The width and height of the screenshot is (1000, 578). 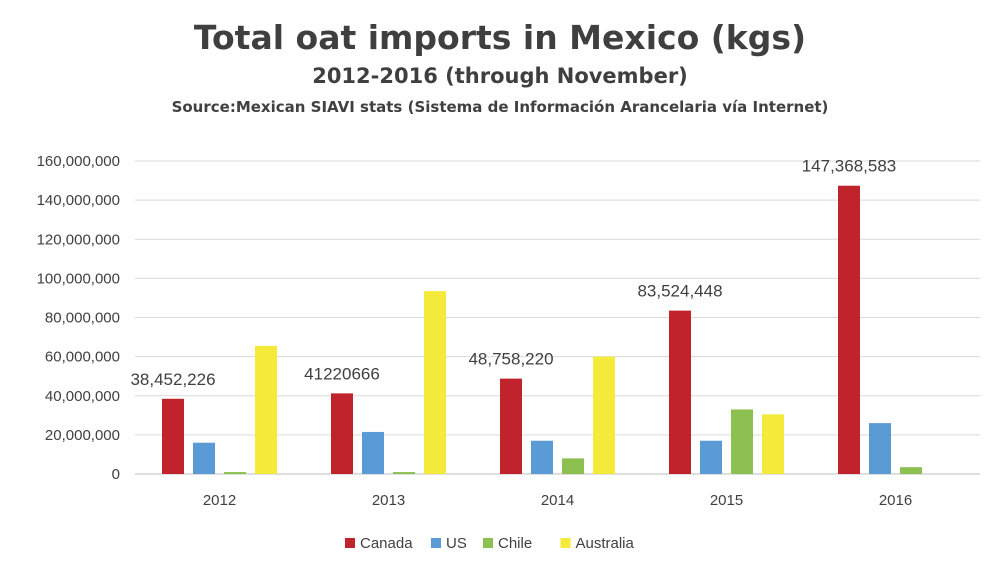 I want to click on y-tick-label: 160,000,000, so click(x=78, y=161).